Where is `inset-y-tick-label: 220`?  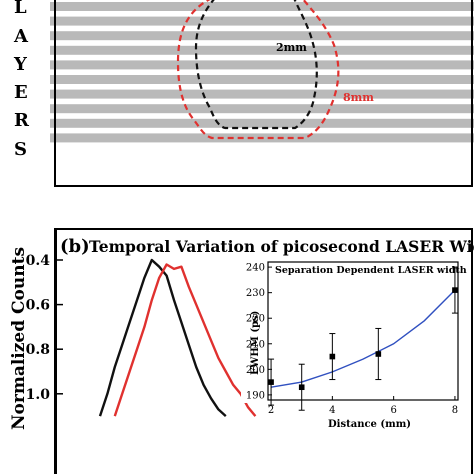
inset-y-tick-label: 220 is located at coordinates (255, 319).